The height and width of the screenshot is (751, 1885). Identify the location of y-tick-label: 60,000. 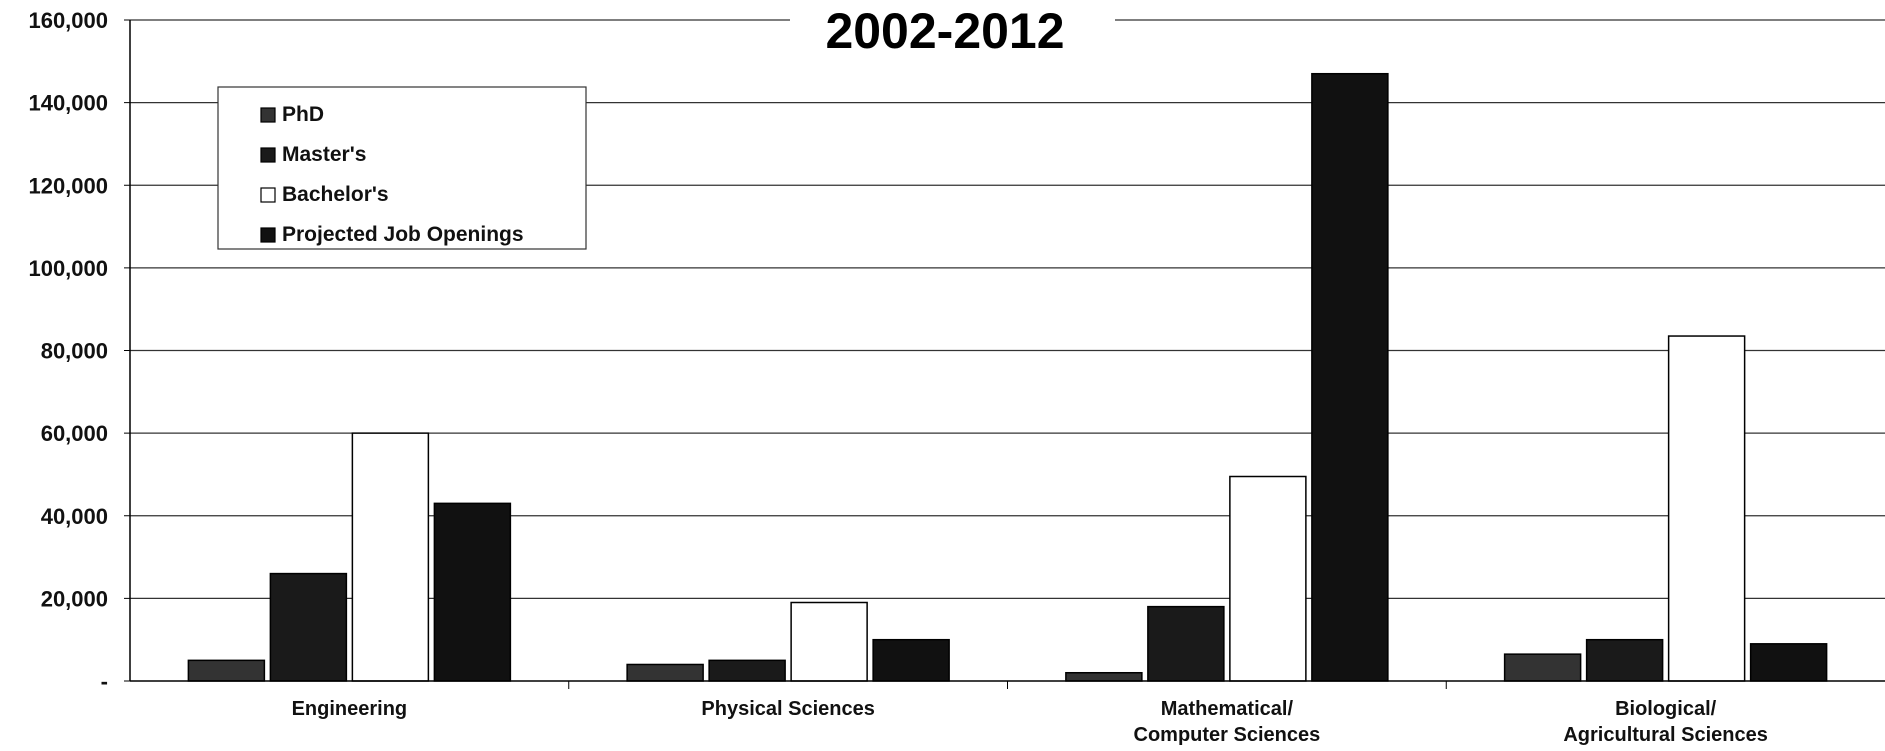
(74, 433).